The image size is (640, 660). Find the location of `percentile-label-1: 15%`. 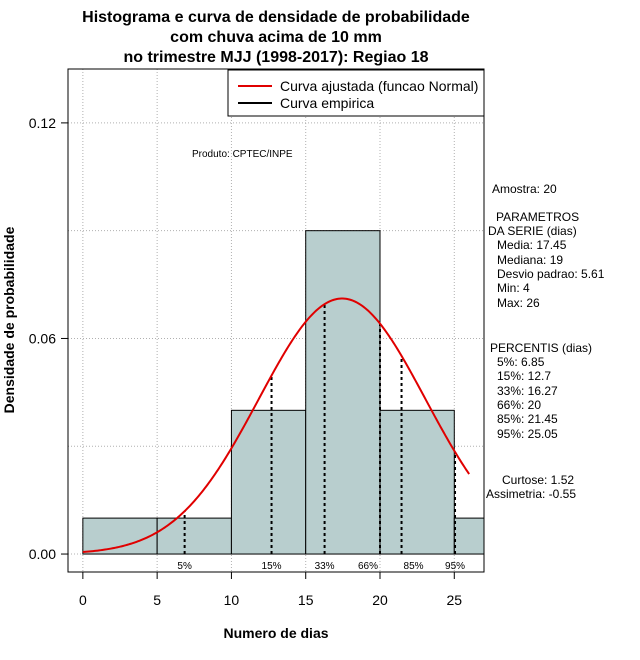

percentile-label-1: 15% is located at coordinates (272, 566).